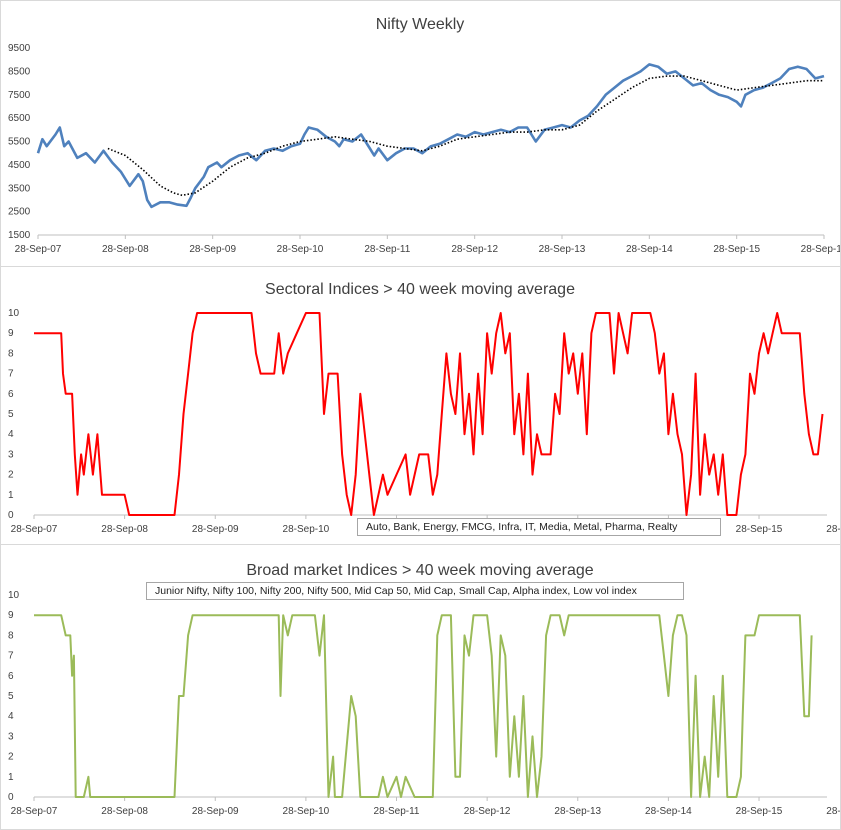 This screenshot has width=841, height=830. Describe the element at coordinates (19, 165) in the screenshot. I see `y-tick-label: 4500` at that location.